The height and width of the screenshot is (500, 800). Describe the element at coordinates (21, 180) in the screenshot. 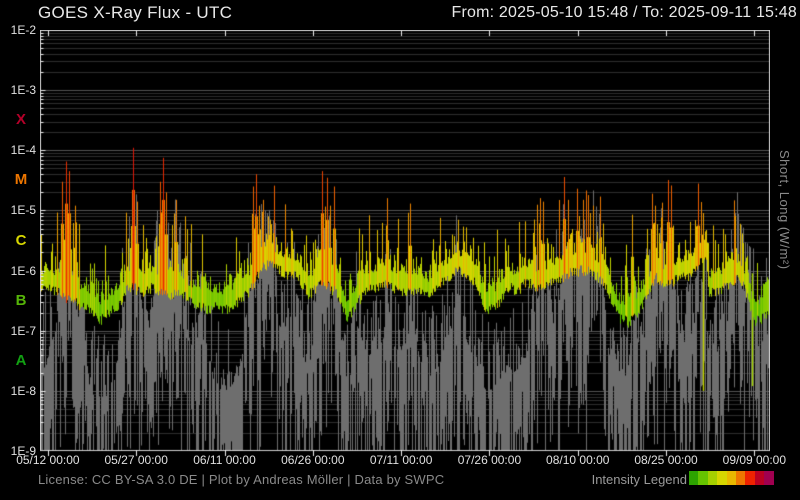

I see `class-label-M: M` at that location.